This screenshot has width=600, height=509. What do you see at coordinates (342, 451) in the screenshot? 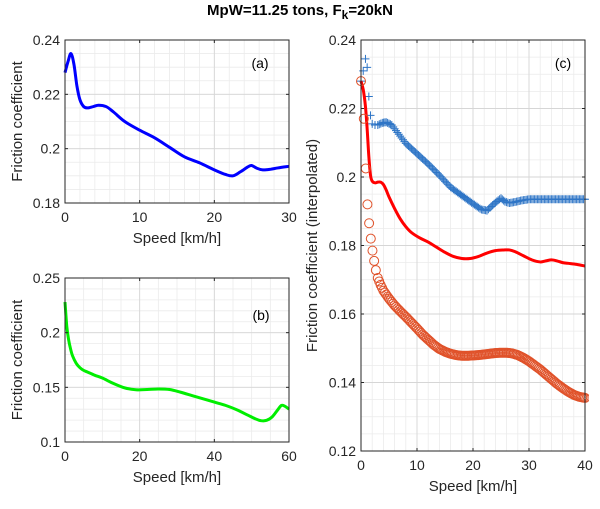
I see `y-tick-label: 0.12` at bounding box center [342, 451].